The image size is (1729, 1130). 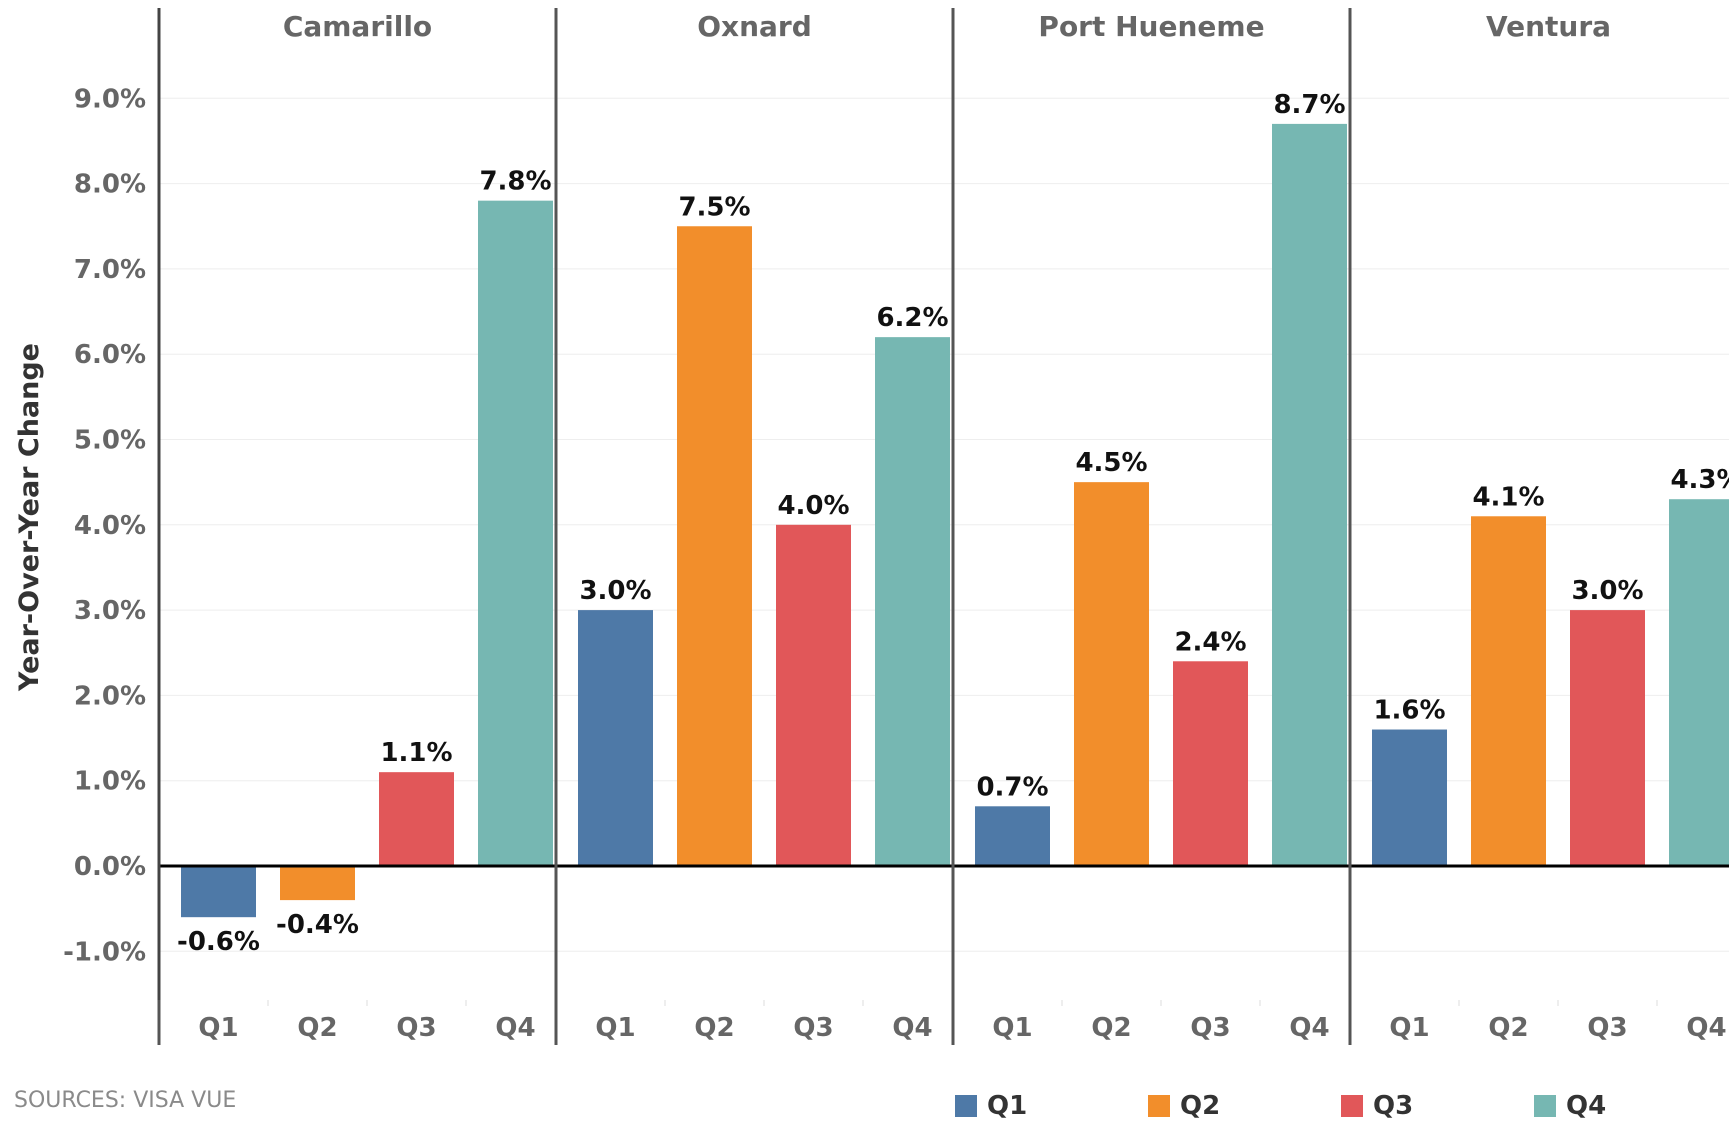 What do you see at coordinates (1159, 1106) in the screenshot?
I see `legend-swatch-q2` at bounding box center [1159, 1106].